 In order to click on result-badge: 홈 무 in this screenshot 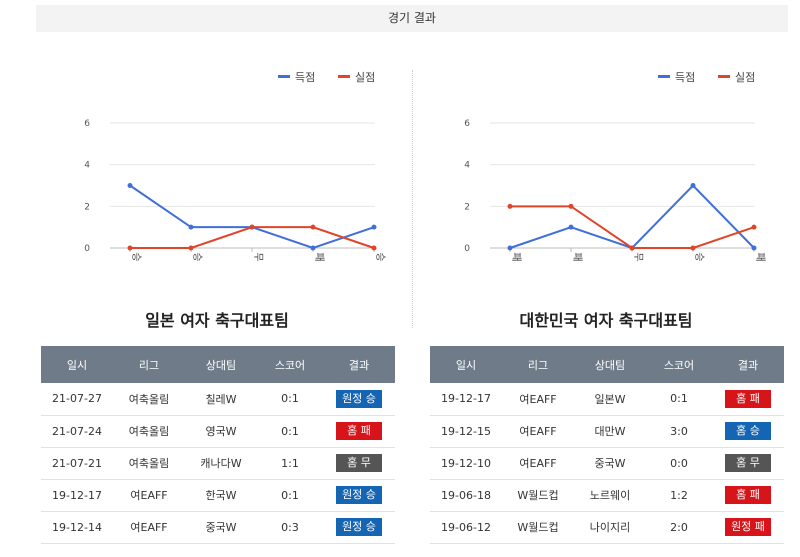, I will do `click(748, 463)`.